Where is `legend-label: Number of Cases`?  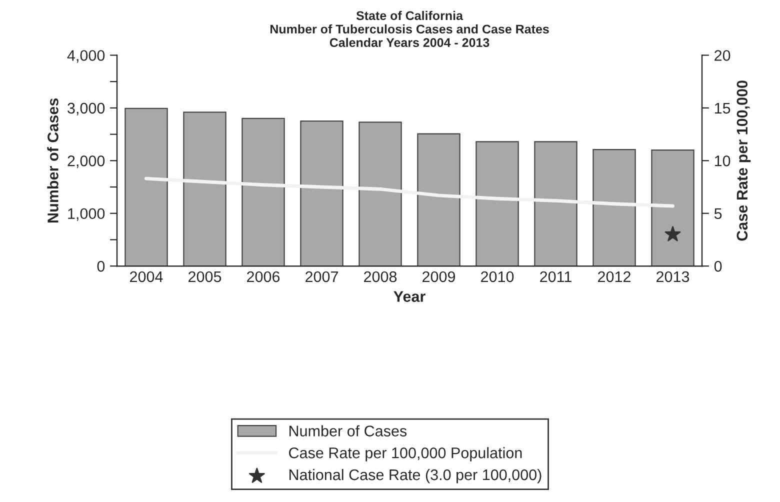 legend-label: Number of Cases is located at coordinates (348, 430).